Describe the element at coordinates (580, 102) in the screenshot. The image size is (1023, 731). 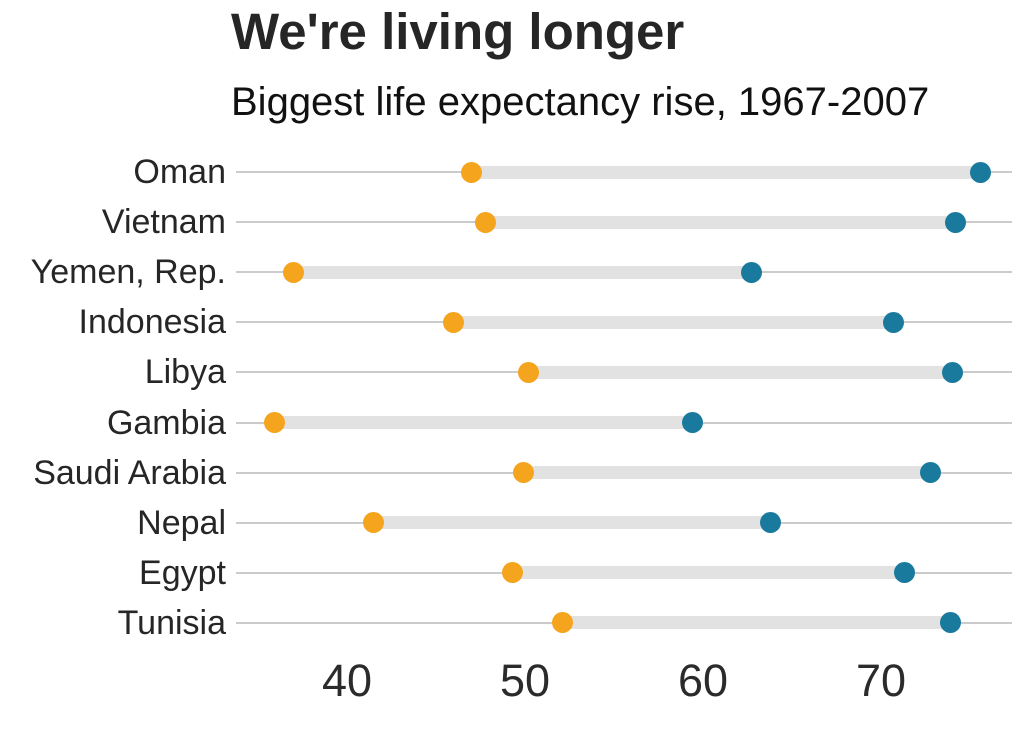
I see `chart-subtitle: Biggest life expectancy rise, 1967-2007` at that location.